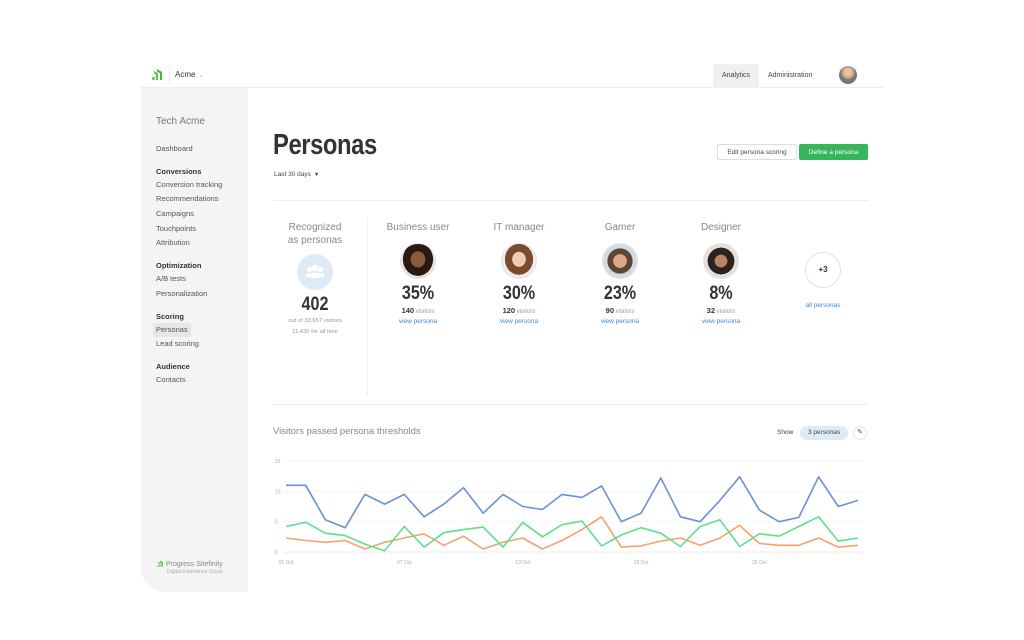  I want to click on tab-administration: Administration, so click(790, 75).